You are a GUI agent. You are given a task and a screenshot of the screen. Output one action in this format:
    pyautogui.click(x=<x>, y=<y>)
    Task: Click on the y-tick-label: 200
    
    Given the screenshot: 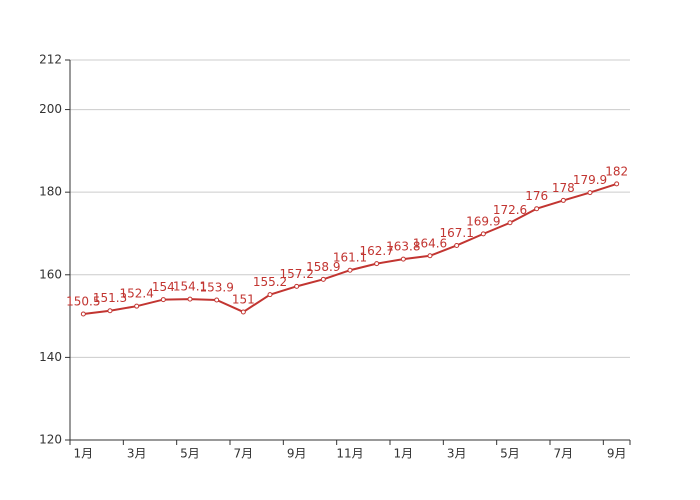 What is the action you would take?
    pyautogui.click(x=50, y=109)
    